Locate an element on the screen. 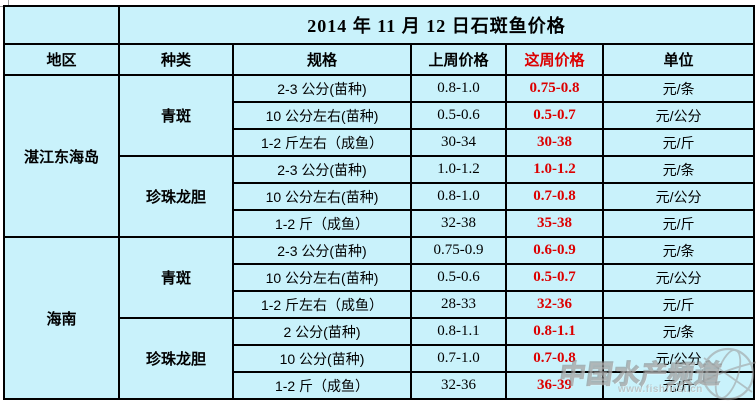 This screenshot has height=409, width=756. corner-blank-cell is located at coordinates (61, 25).